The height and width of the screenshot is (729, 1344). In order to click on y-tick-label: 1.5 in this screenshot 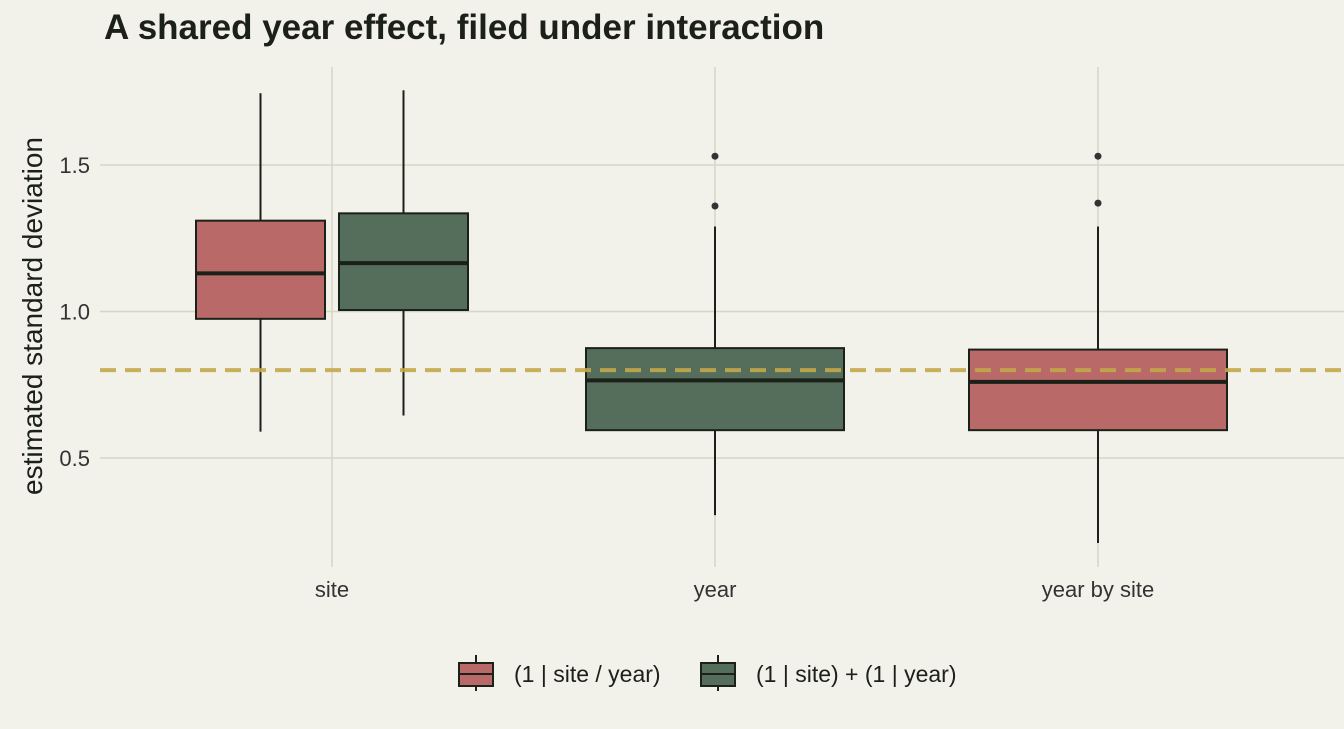, I will do `click(74, 165)`.